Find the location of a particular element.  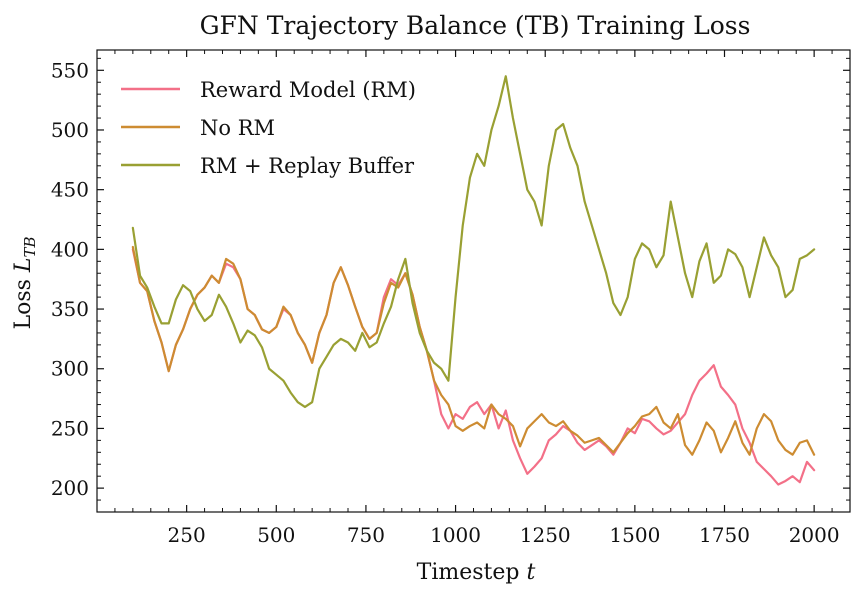

x-tick-label: 2000 is located at coordinates (814, 535).